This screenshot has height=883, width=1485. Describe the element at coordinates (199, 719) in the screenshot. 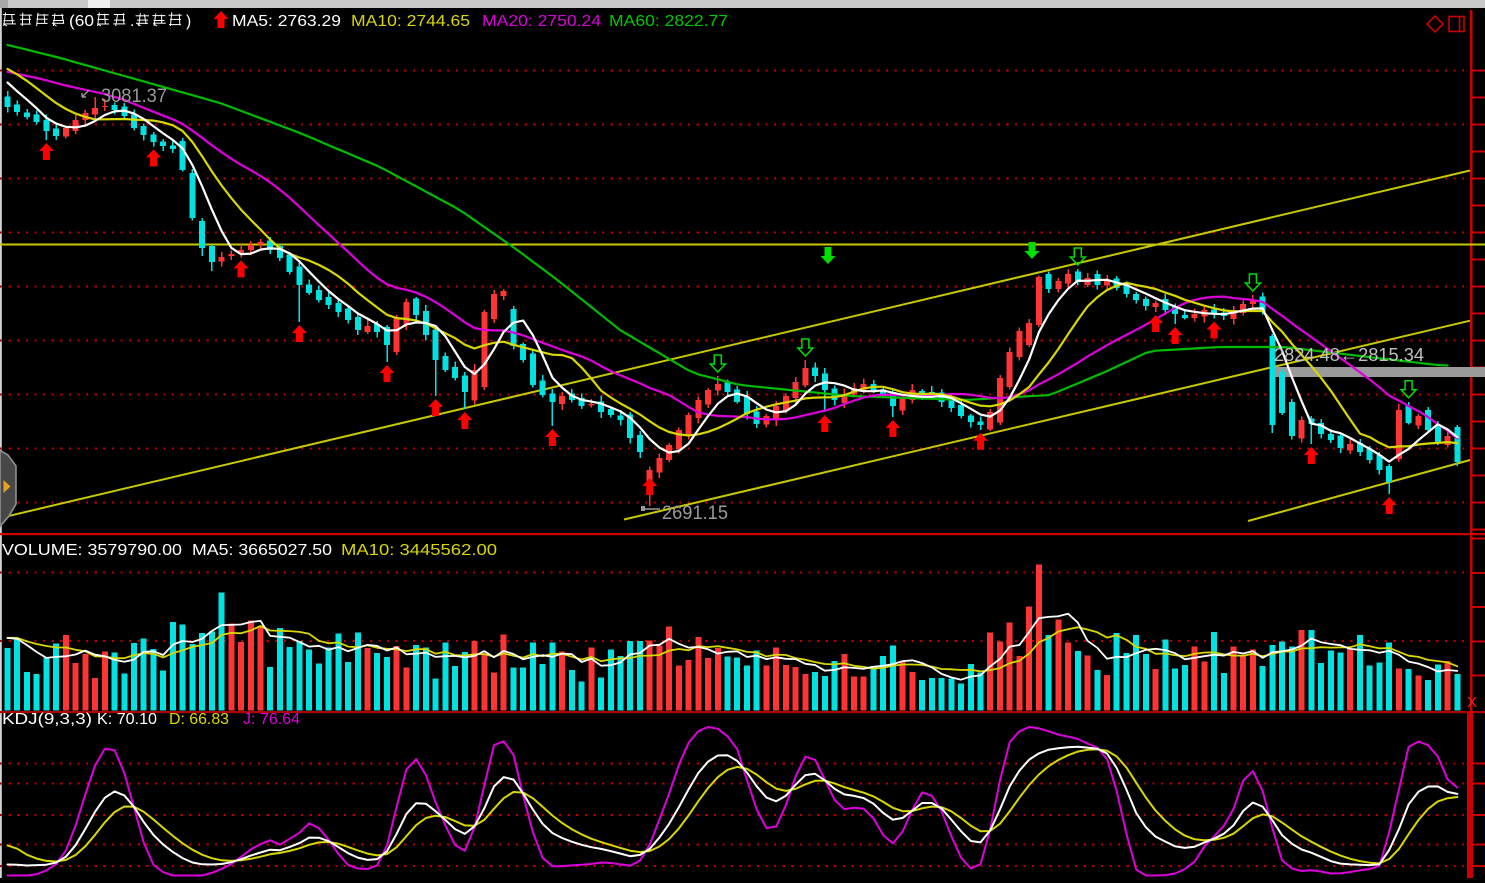

I see `svg-text: D: 66.83` at that location.